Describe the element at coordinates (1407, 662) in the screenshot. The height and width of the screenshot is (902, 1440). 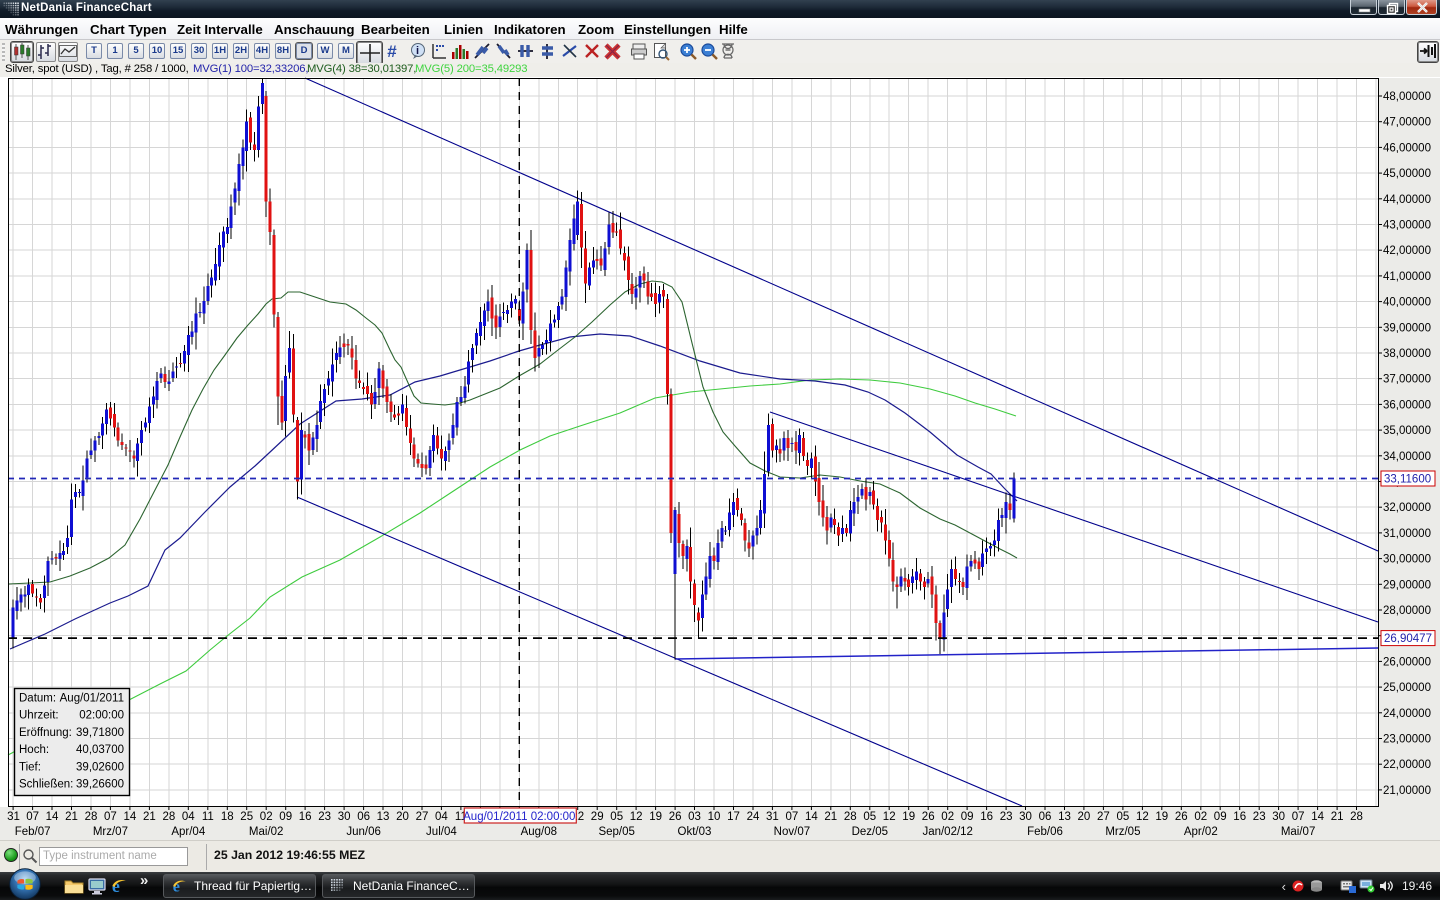
I see `svg-text: 26,00000` at that location.